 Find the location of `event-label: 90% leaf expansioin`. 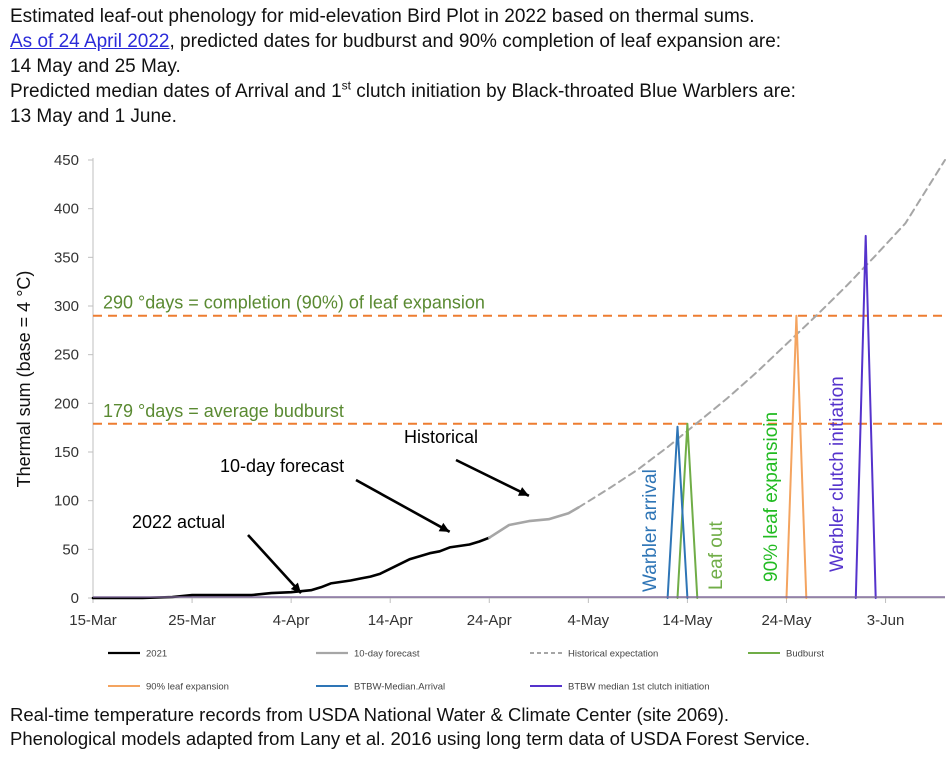

event-label: 90% leaf expansioin is located at coordinates (771, 497).